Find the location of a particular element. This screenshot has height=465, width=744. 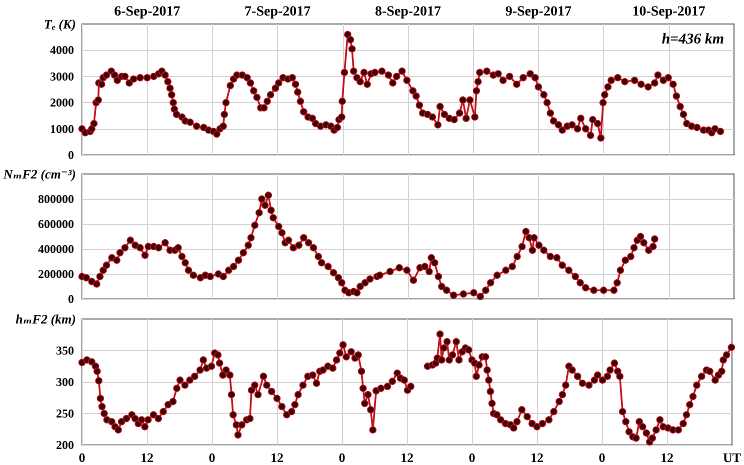

x2-tick-label: 10-Sep-2017 is located at coordinates (669, 12).